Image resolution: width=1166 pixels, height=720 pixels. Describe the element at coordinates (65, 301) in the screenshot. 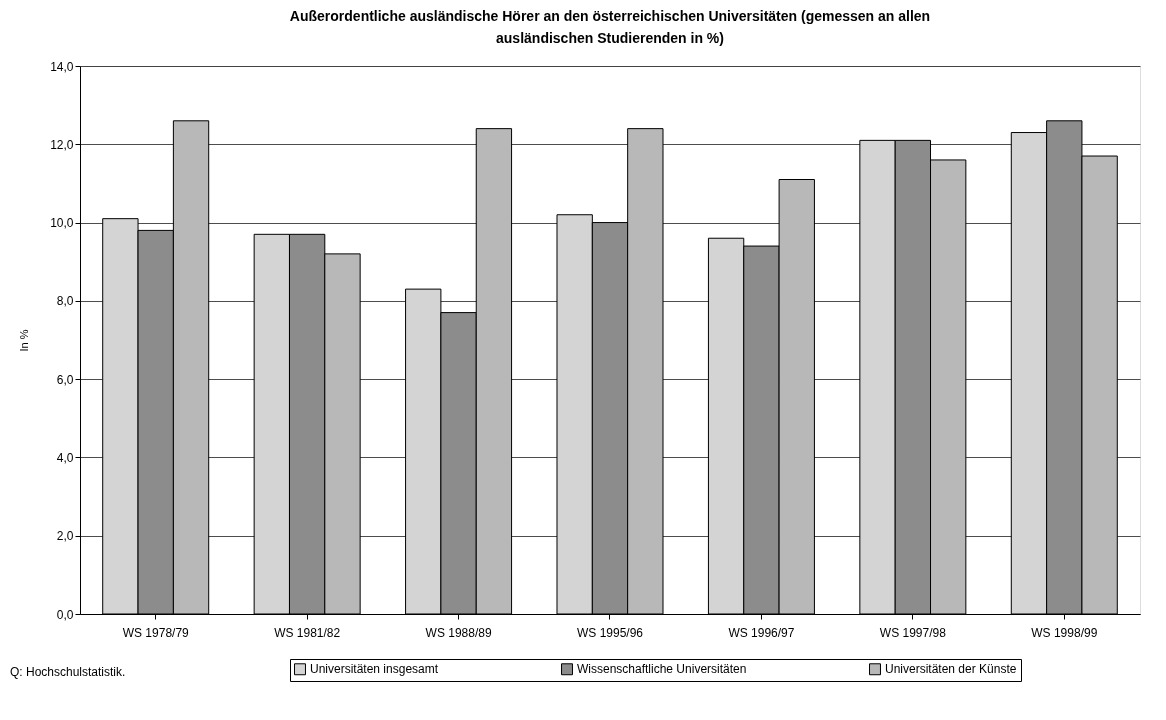

I see `y-tick-label: 8,0` at that location.